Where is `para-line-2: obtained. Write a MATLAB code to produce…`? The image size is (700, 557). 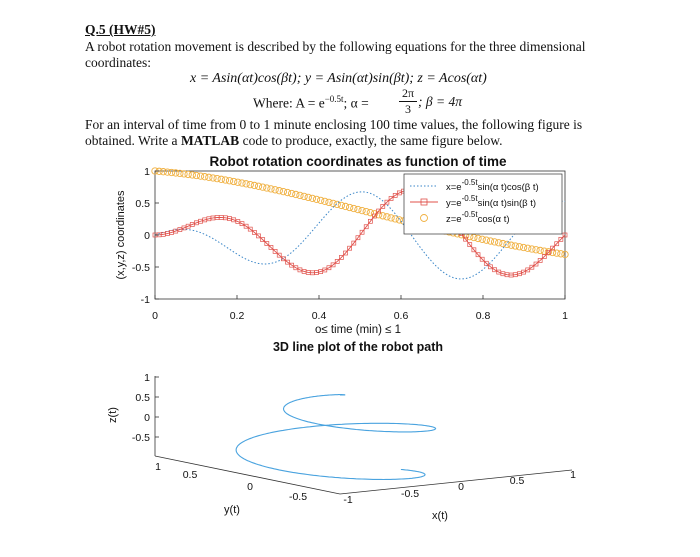 para-line-2: obtained. Write a MATLAB code to produce… is located at coordinates (293, 141).